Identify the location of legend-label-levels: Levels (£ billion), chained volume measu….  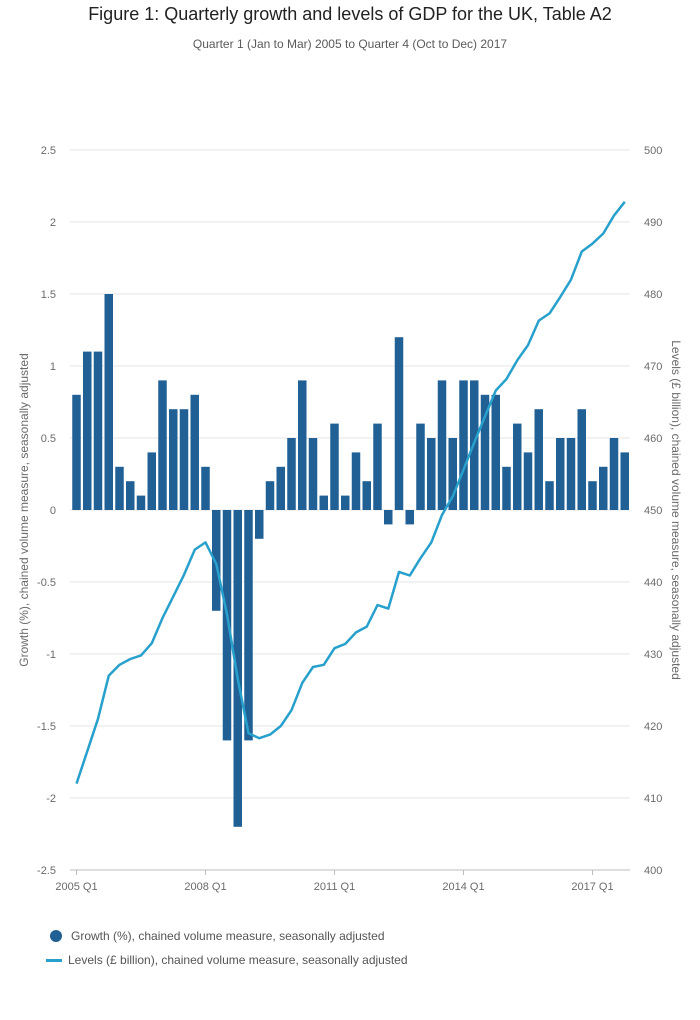
(238, 960).